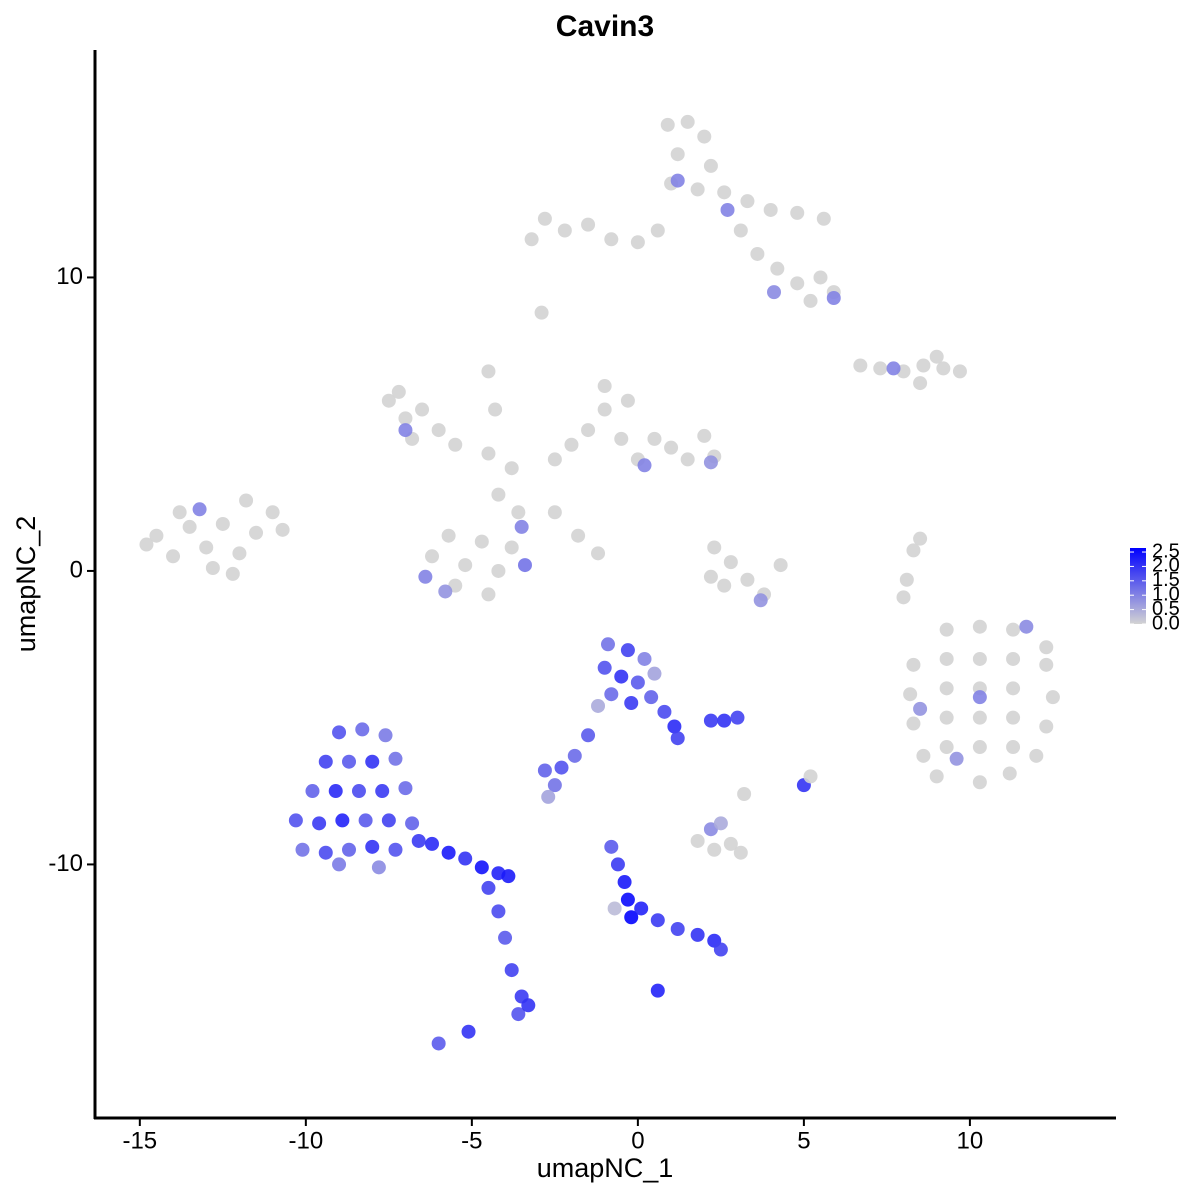 The image size is (1200, 1200). Describe the element at coordinates (1166, 594) in the screenshot. I see `colorbar-tick-label: 1.0` at that location.